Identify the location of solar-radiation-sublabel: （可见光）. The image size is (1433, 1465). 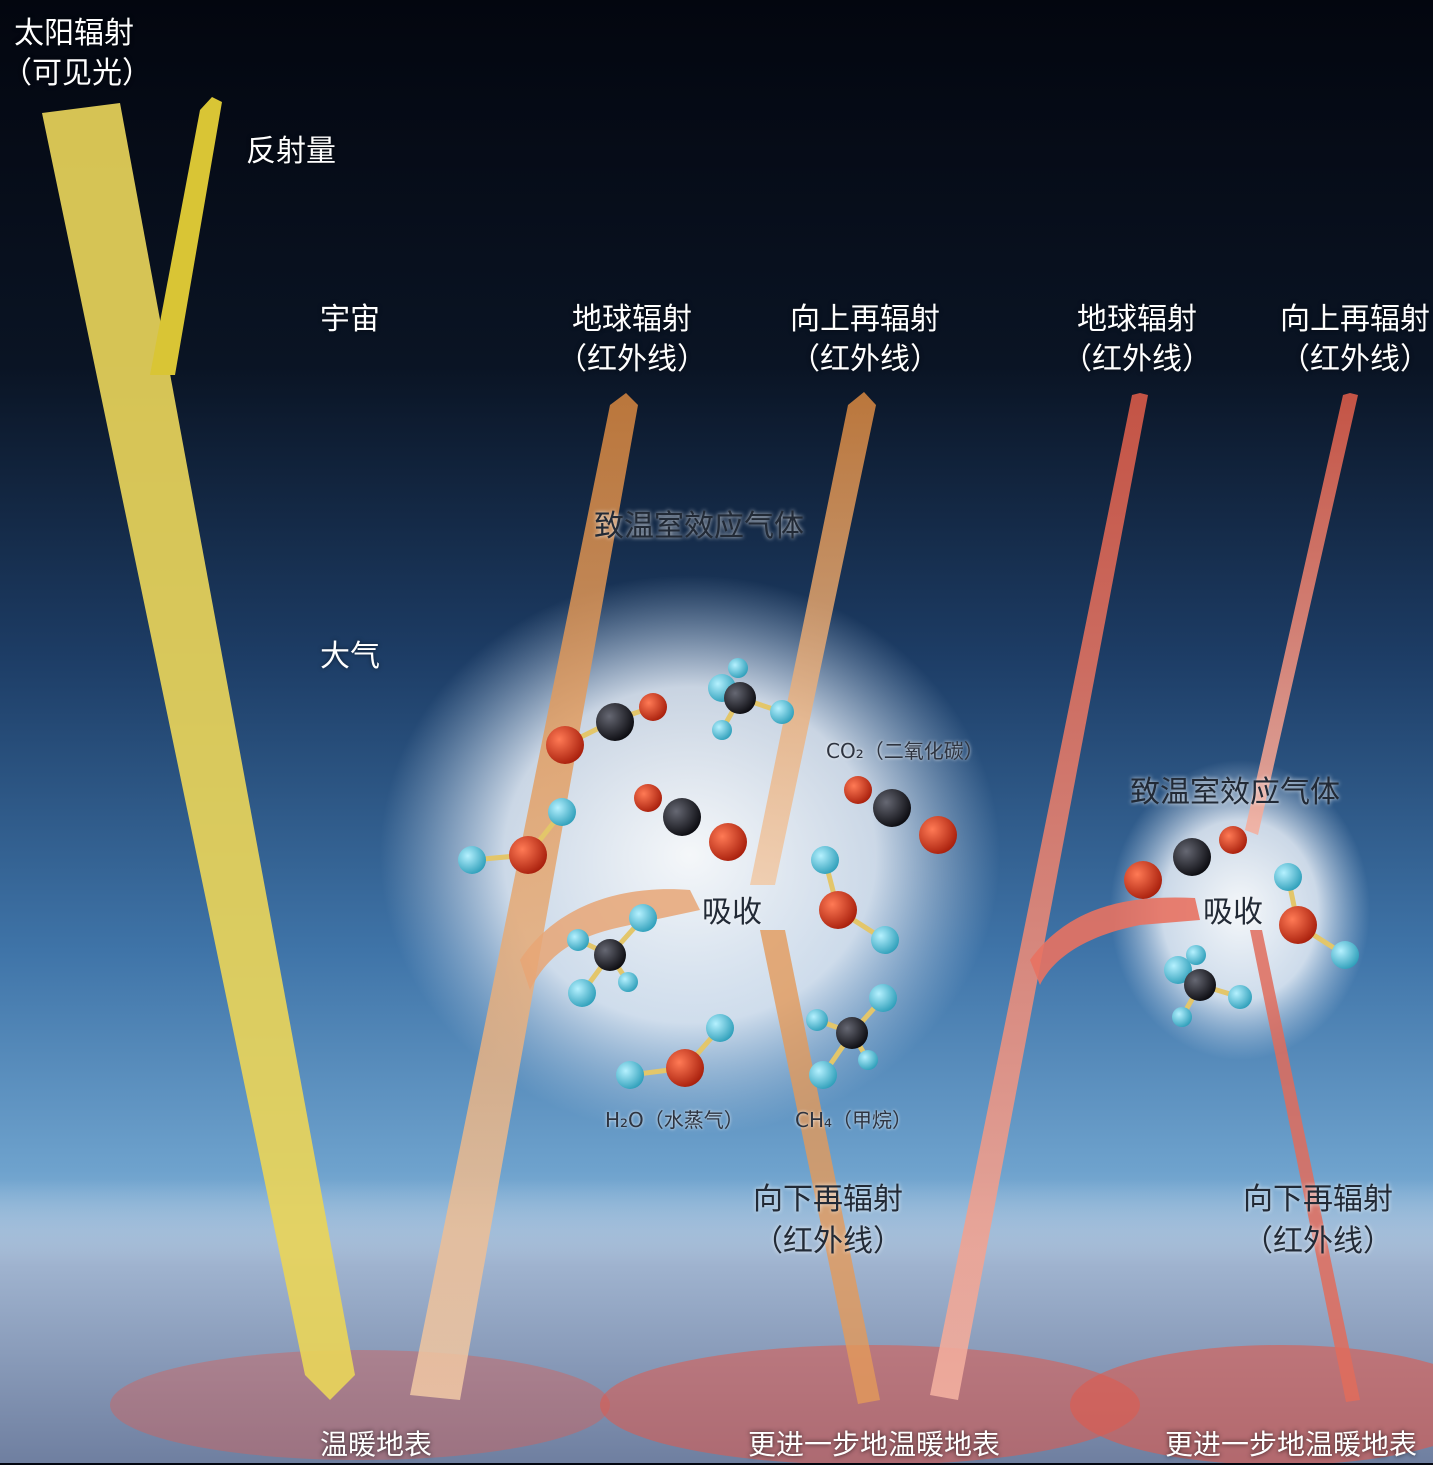
(77, 73).